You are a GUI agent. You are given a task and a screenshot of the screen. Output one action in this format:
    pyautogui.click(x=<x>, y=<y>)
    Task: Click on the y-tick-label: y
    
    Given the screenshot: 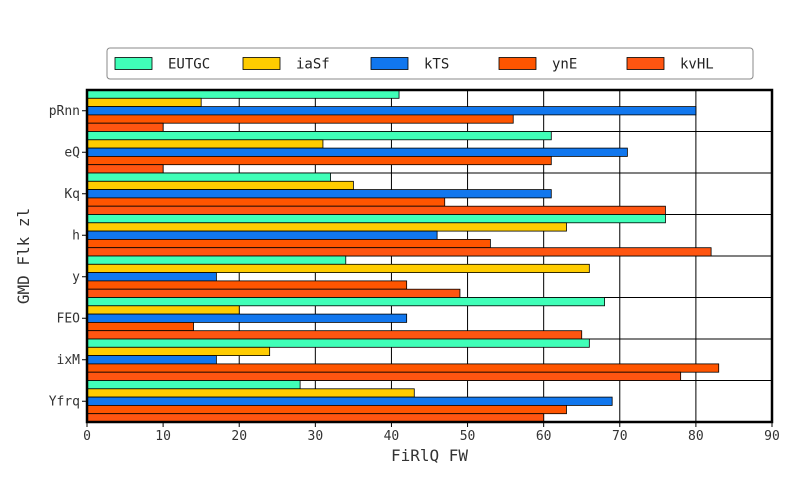 What is the action you would take?
    pyautogui.click(x=76, y=277)
    